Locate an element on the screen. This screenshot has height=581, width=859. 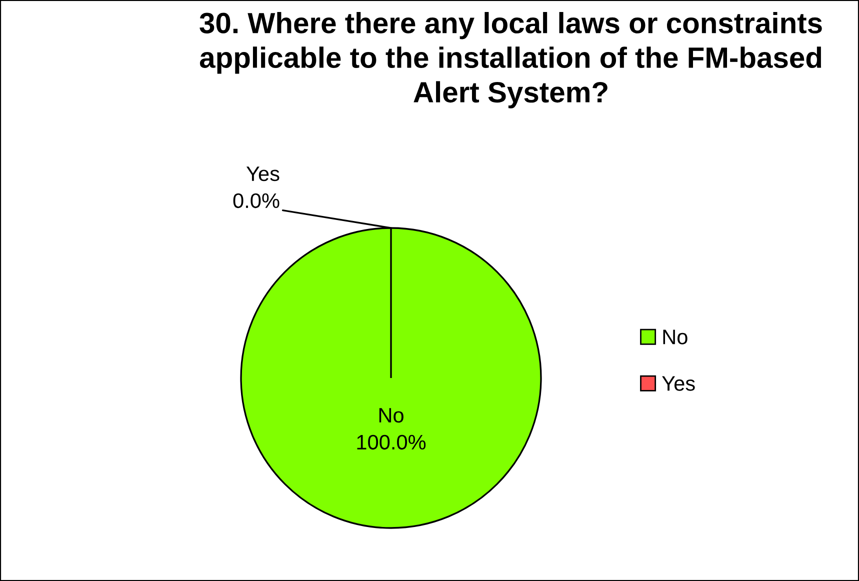
data-label: 100.0% is located at coordinates (391, 442).